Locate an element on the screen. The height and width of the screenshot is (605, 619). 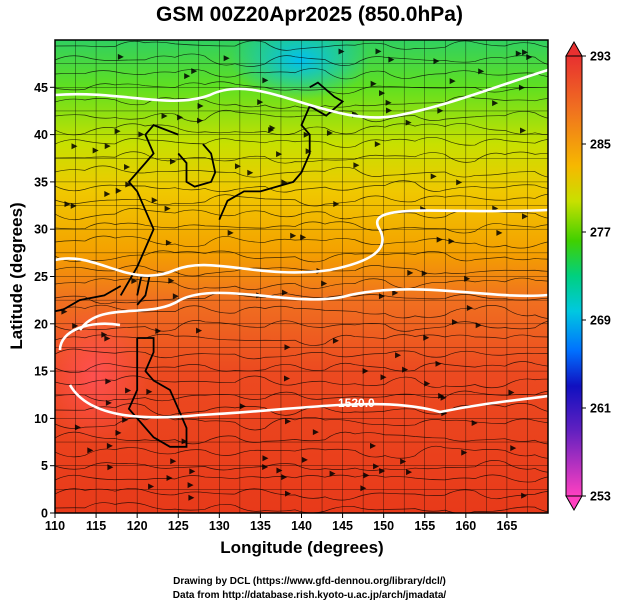
y-tick-label: 45 is located at coordinates (41, 88).